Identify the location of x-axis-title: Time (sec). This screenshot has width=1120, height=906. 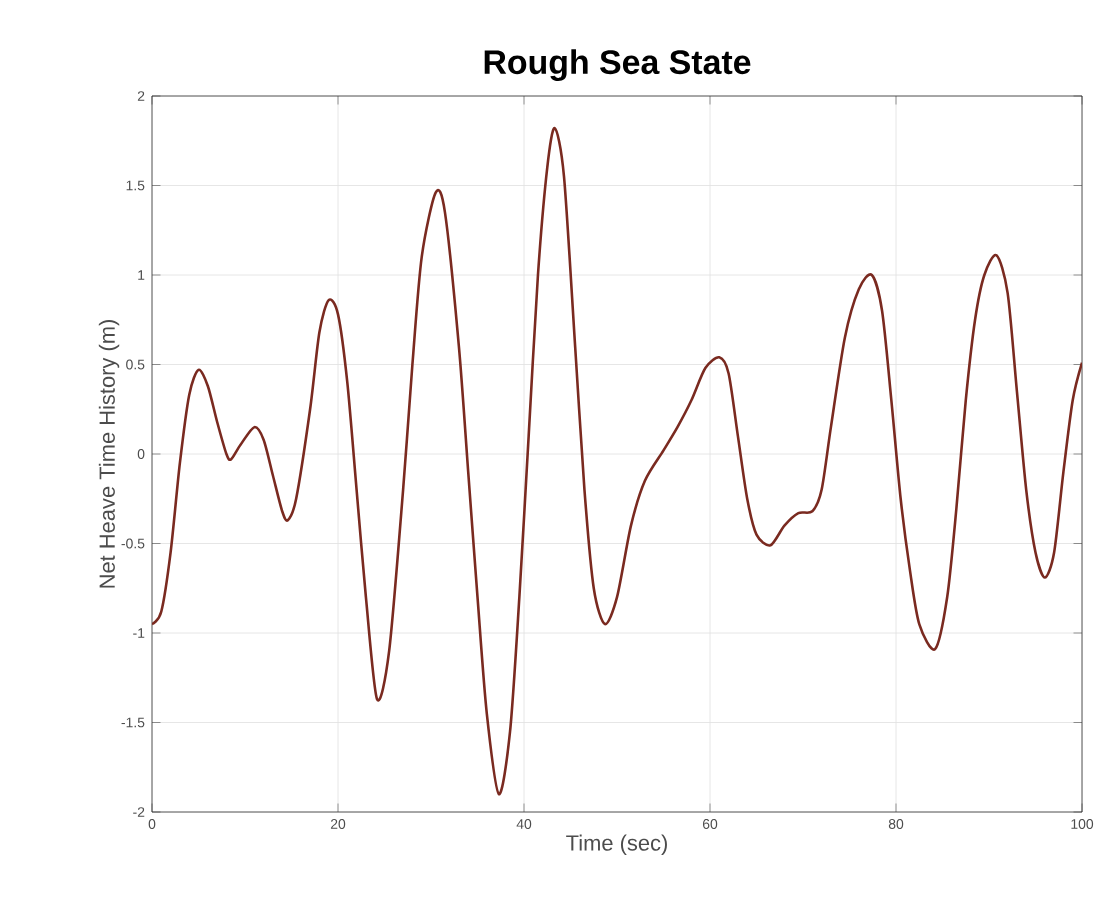
(616, 845).